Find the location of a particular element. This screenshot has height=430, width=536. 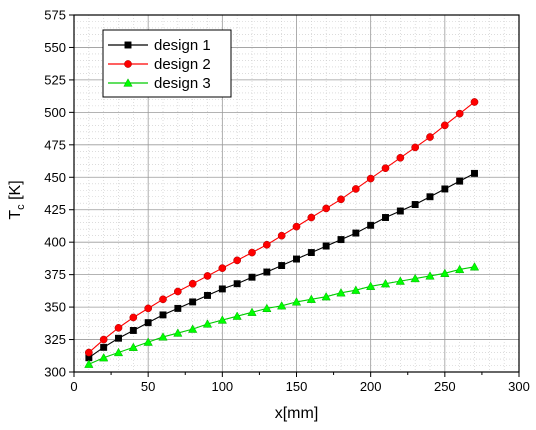

y-tick-label: 550 is located at coordinates (55, 47).